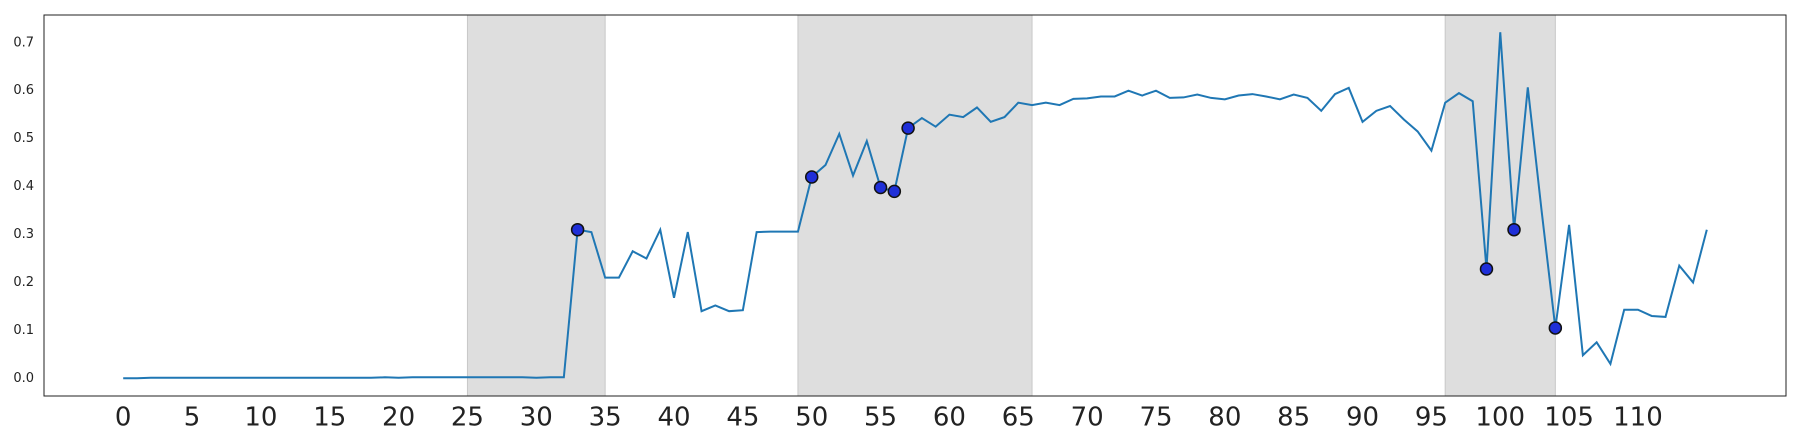 The image size is (1800, 446). Describe the element at coordinates (23, 186) in the screenshot. I see `y-tick-label: 0.4` at that location.